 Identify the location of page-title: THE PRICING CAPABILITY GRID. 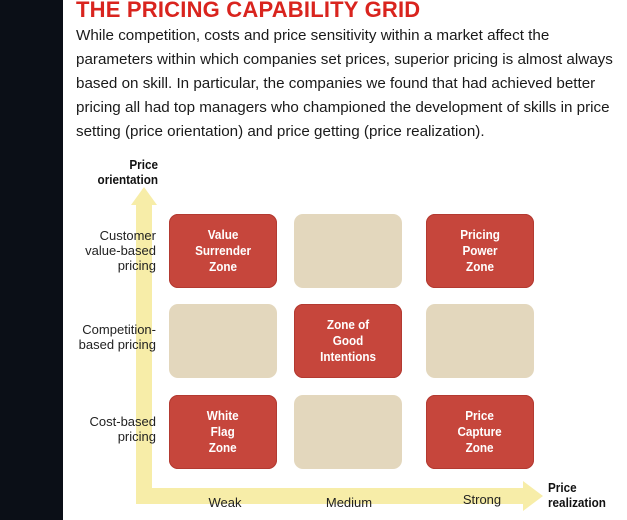
(248, 11).